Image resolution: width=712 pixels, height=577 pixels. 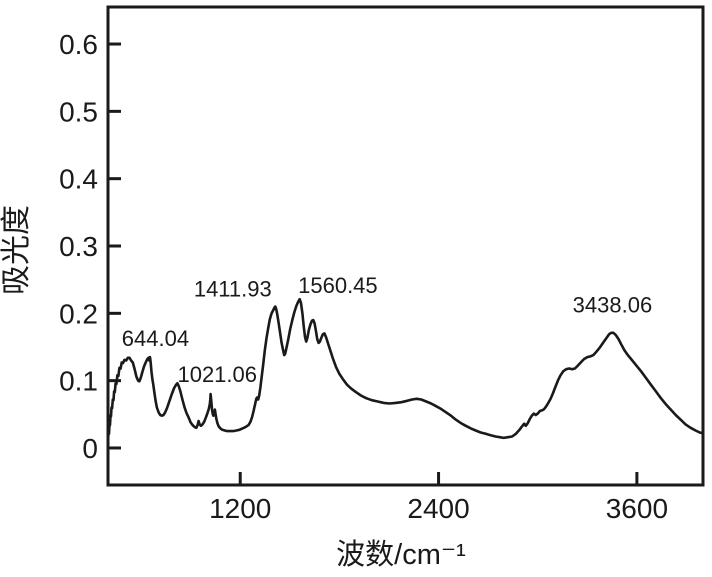 I want to click on y-tick-label: 0.3, so click(x=78, y=246).